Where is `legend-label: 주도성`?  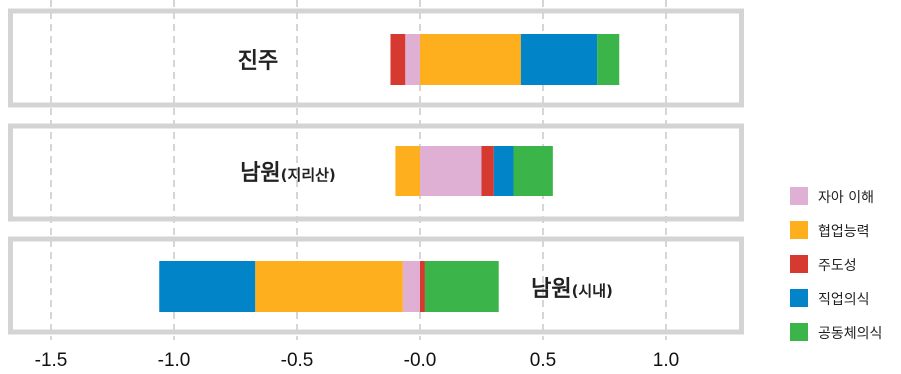
legend-label: 주도성 is located at coordinates (837, 266).